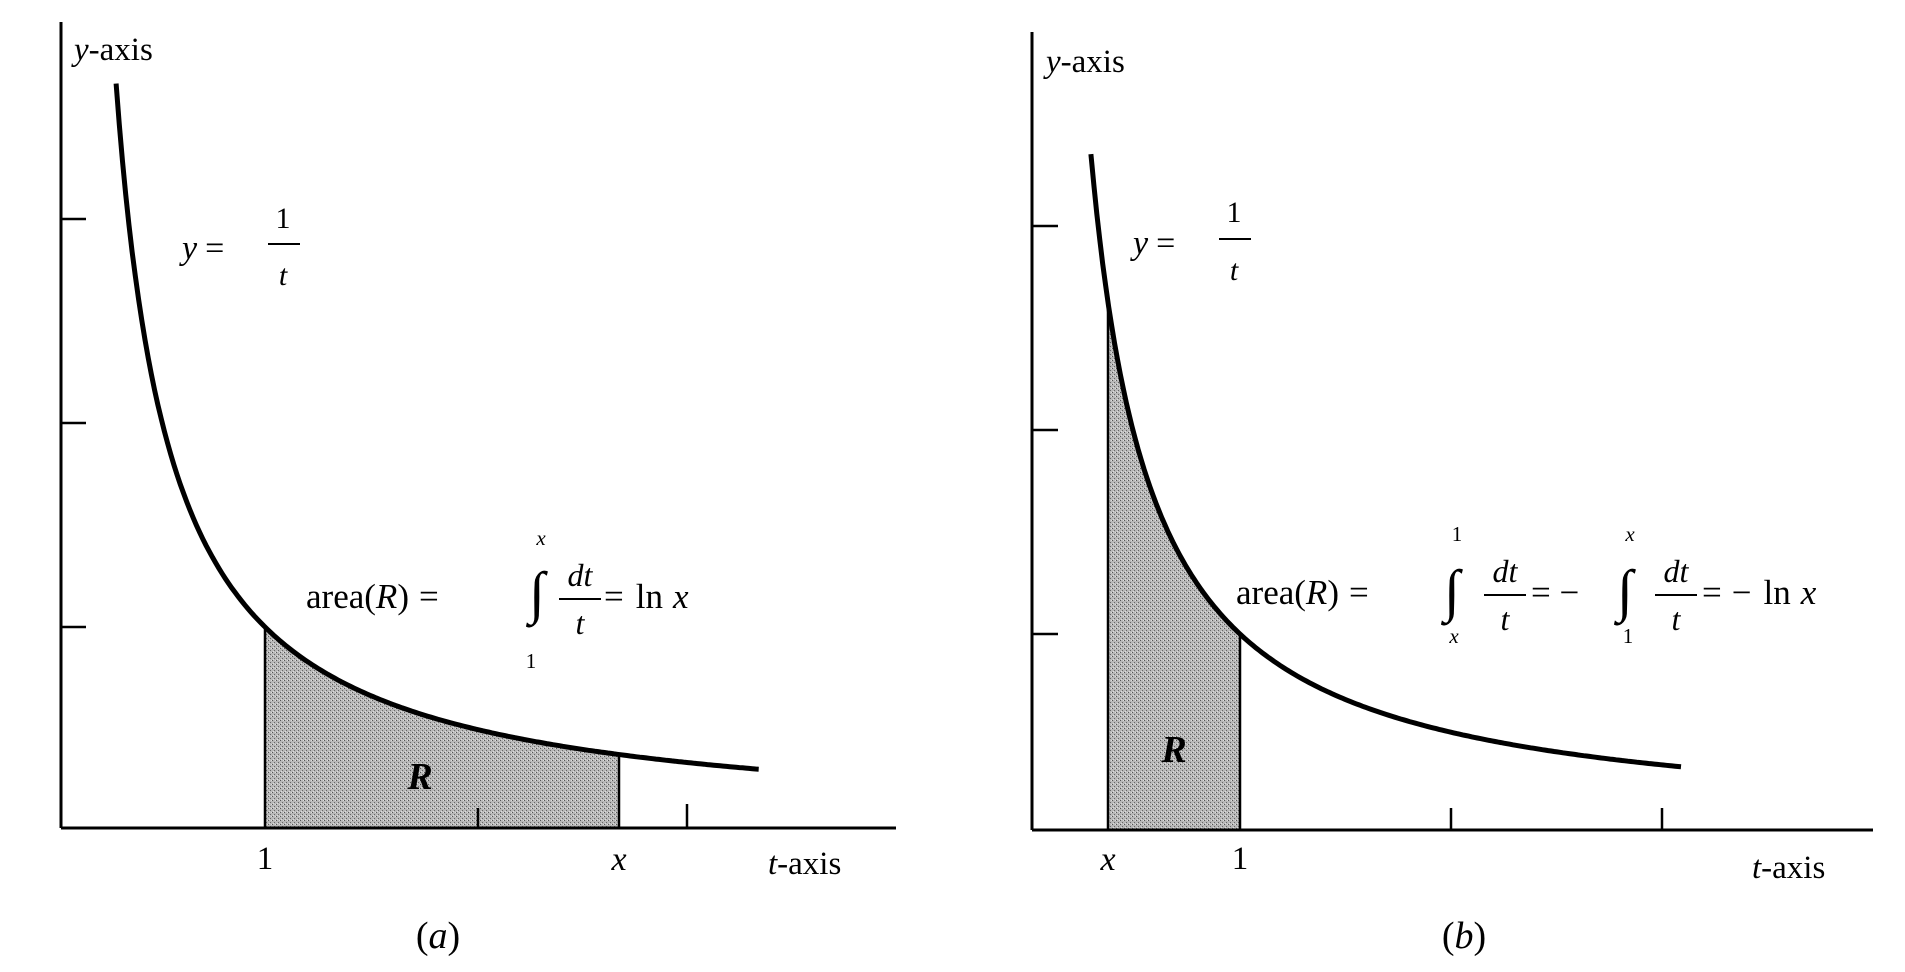 This screenshot has width=1905, height=972. I want to click on tick-label-x-a: x, so click(618, 859).